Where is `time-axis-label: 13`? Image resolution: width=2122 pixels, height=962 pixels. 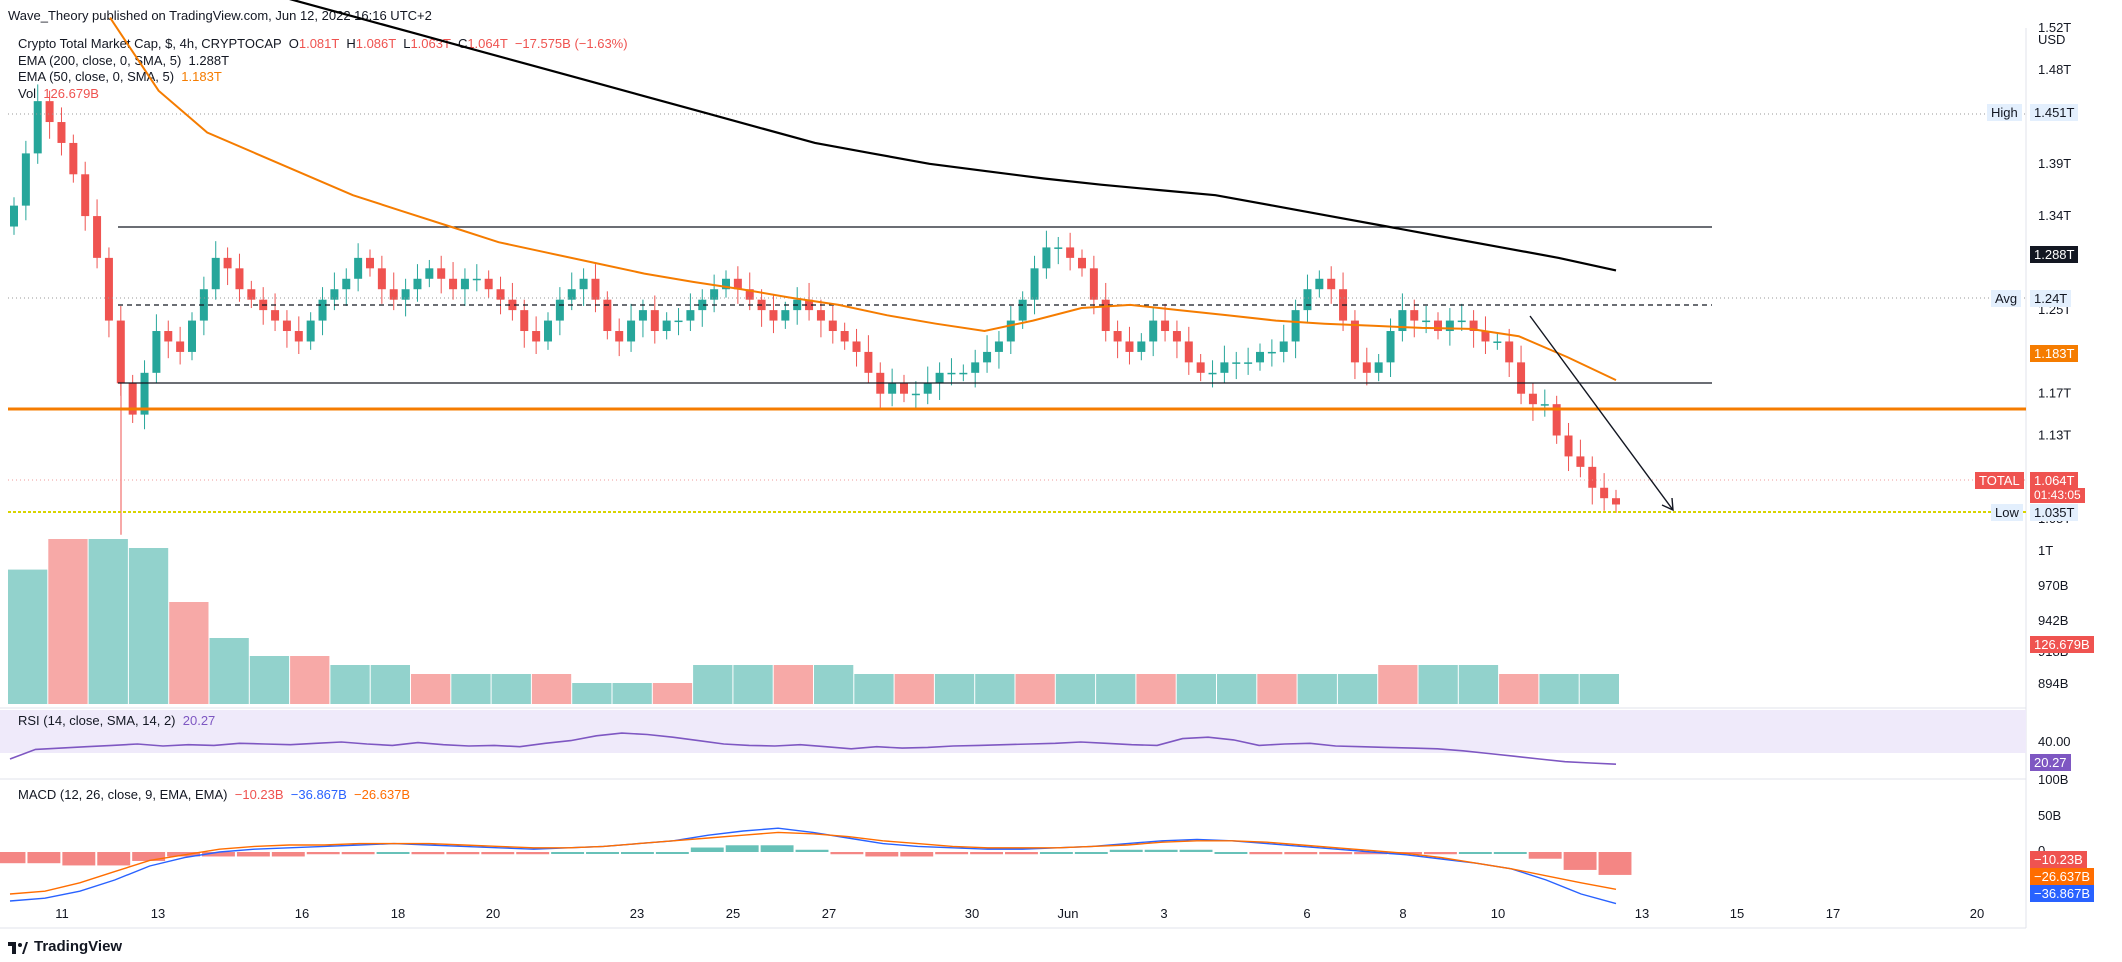
time-axis-label: 13 is located at coordinates (1642, 913).